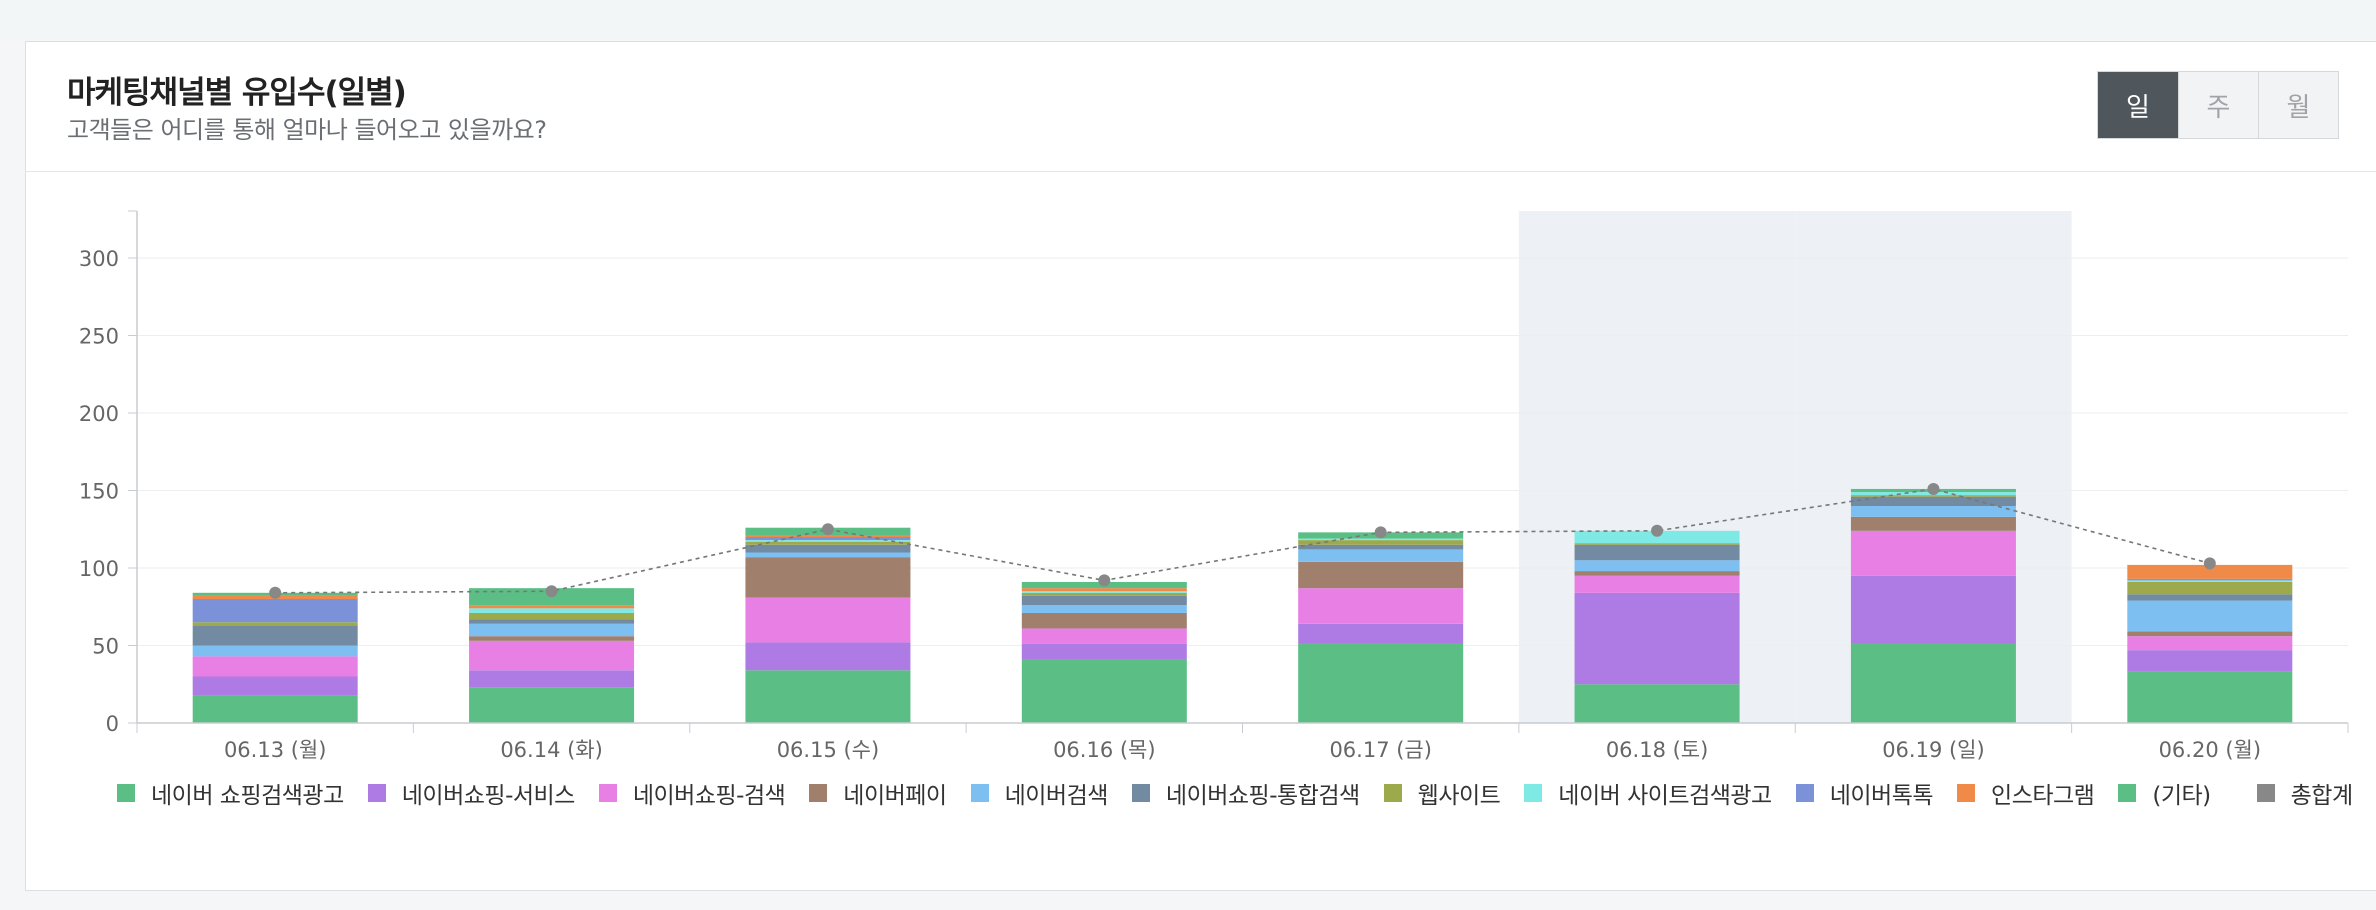 This screenshot has height=910, width=2376. I want to click on legend-item: 네이버페이, so click(878, 793).